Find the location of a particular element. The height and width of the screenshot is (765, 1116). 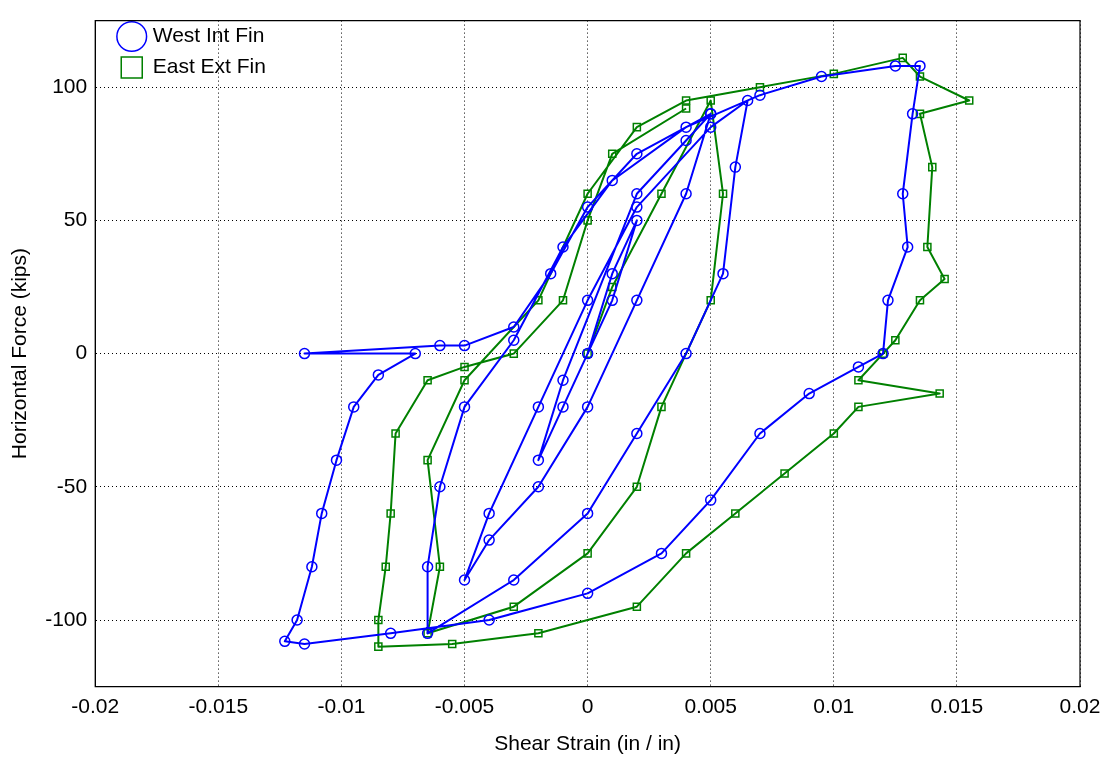

x-tick-label: -0.01 is located at coordinates (341, 705).